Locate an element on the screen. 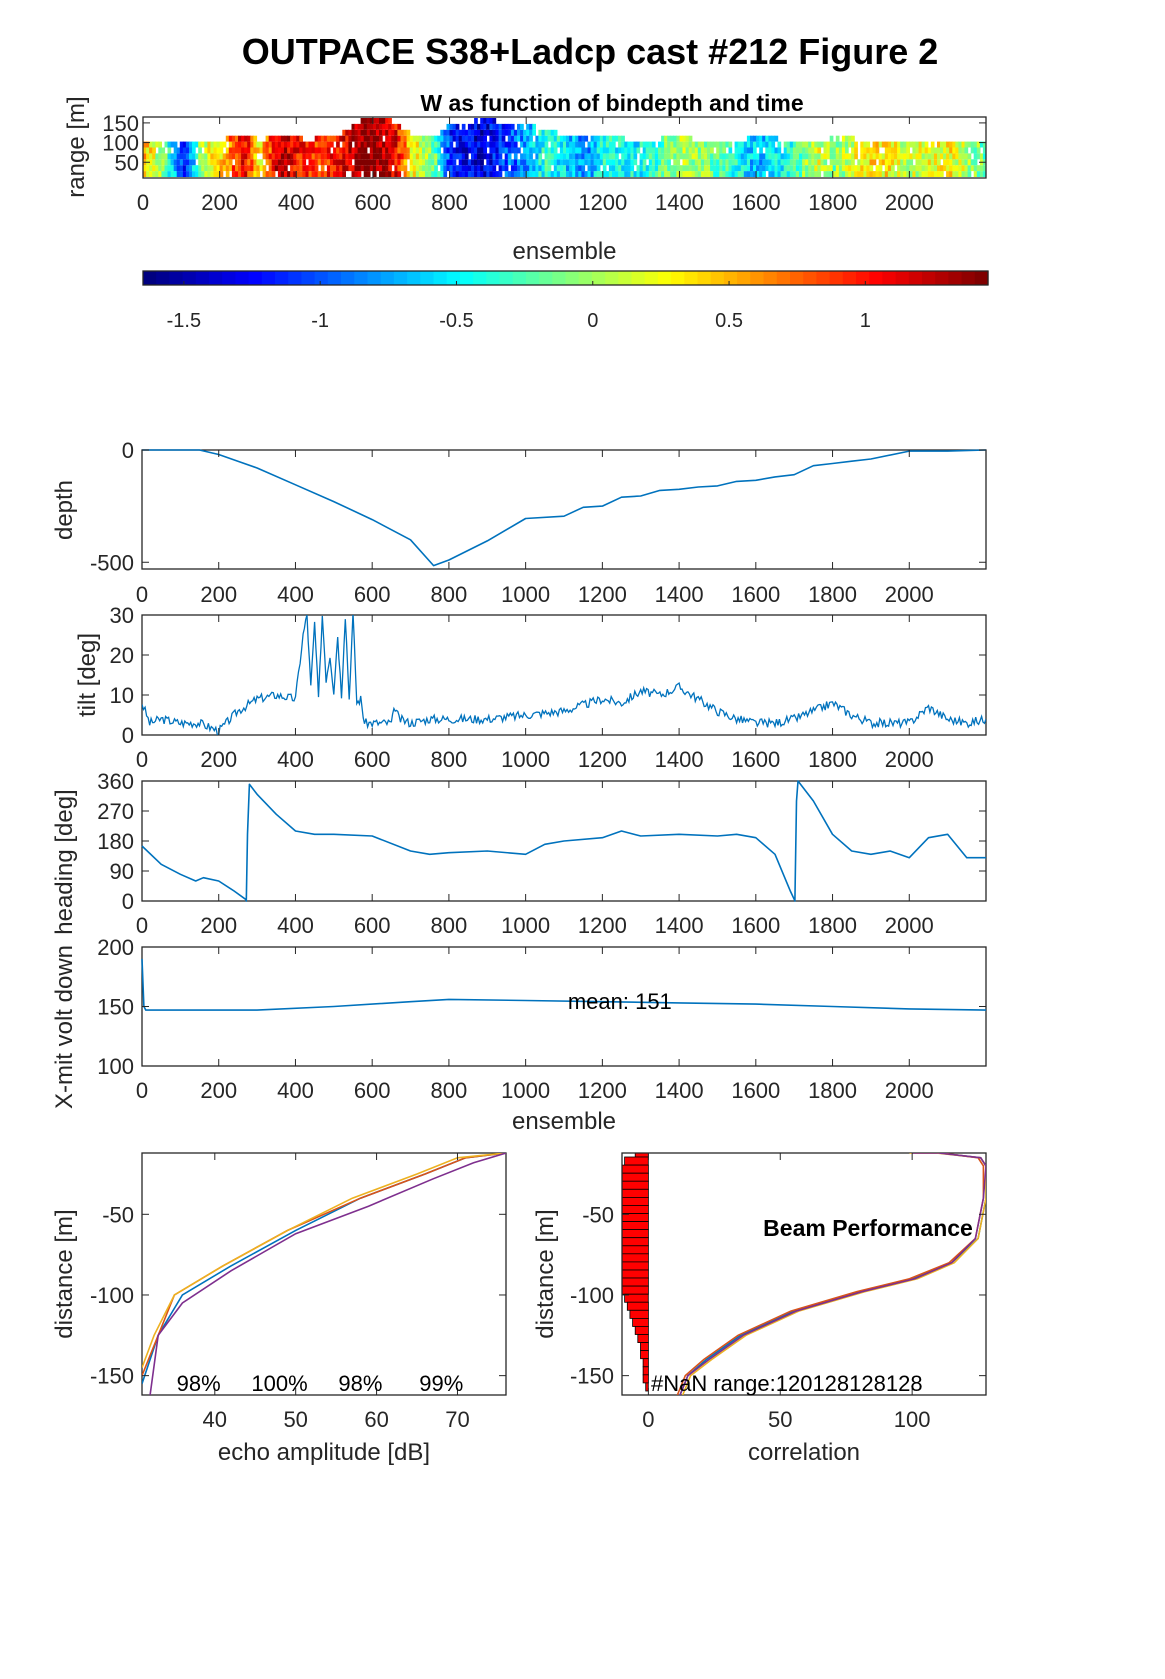 This screenshot has width=1165, height=1679. colorbar-segment is located at coordinates (532, 278).